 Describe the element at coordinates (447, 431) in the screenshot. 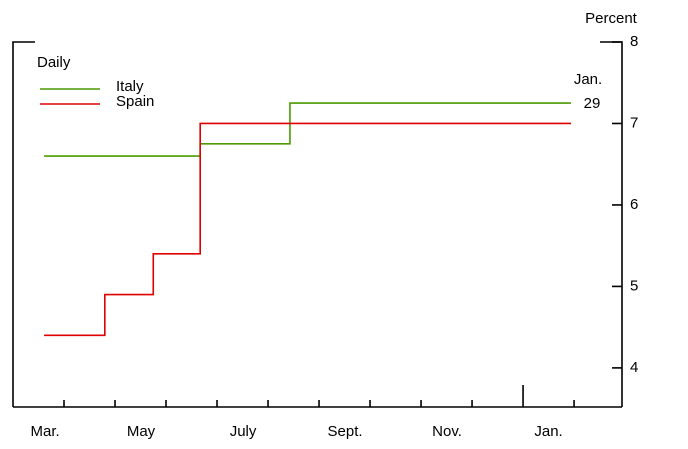

I see `x-tick-label: Nov.` at that location.